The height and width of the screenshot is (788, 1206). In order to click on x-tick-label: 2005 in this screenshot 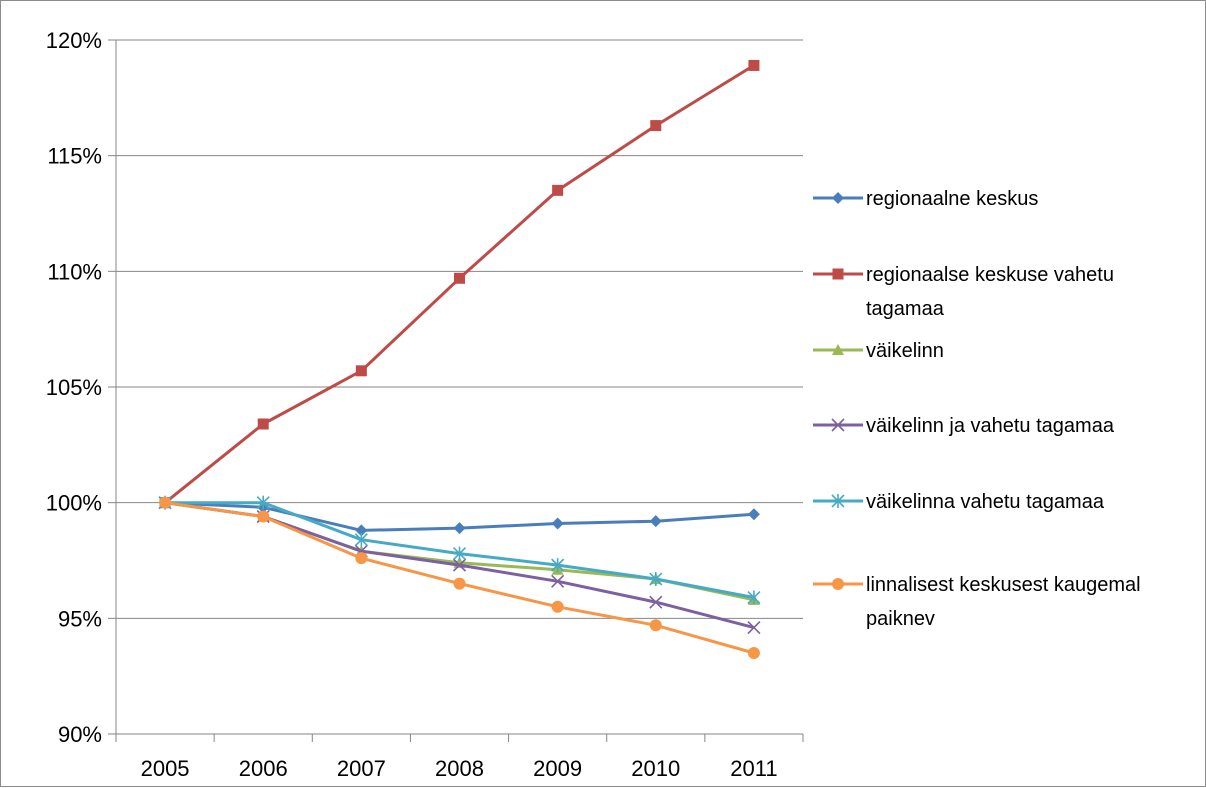, I will do `click(165, 768)`.